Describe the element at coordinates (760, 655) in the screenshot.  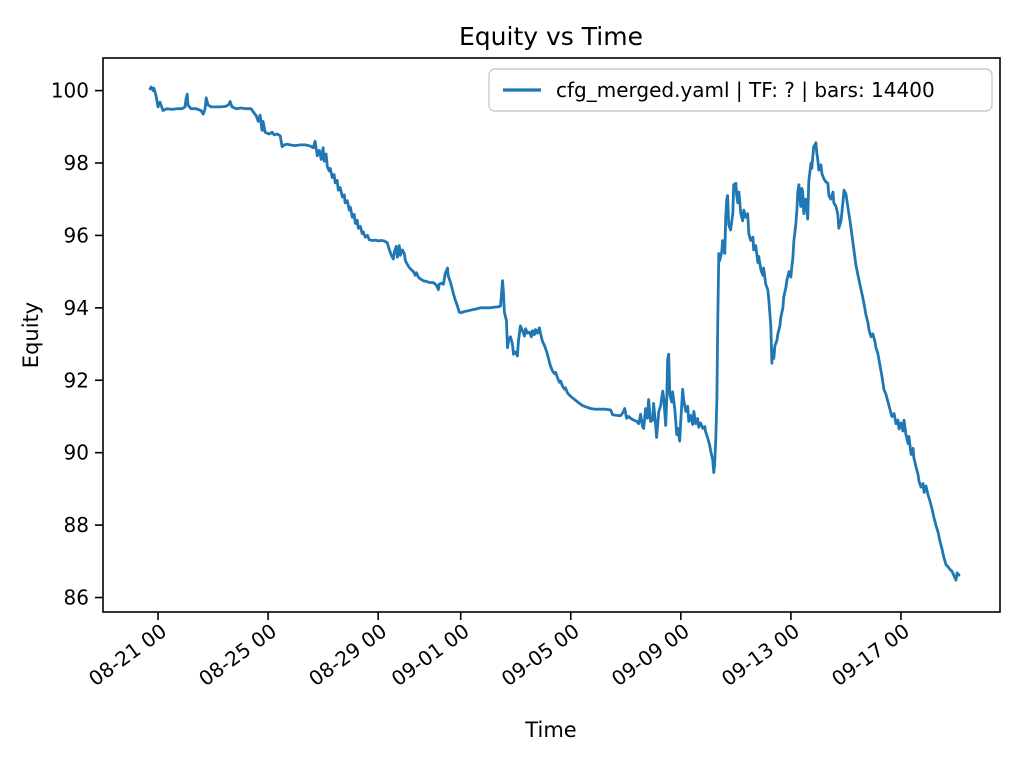
I see `x-tick-label: 09-13 00` at that location.